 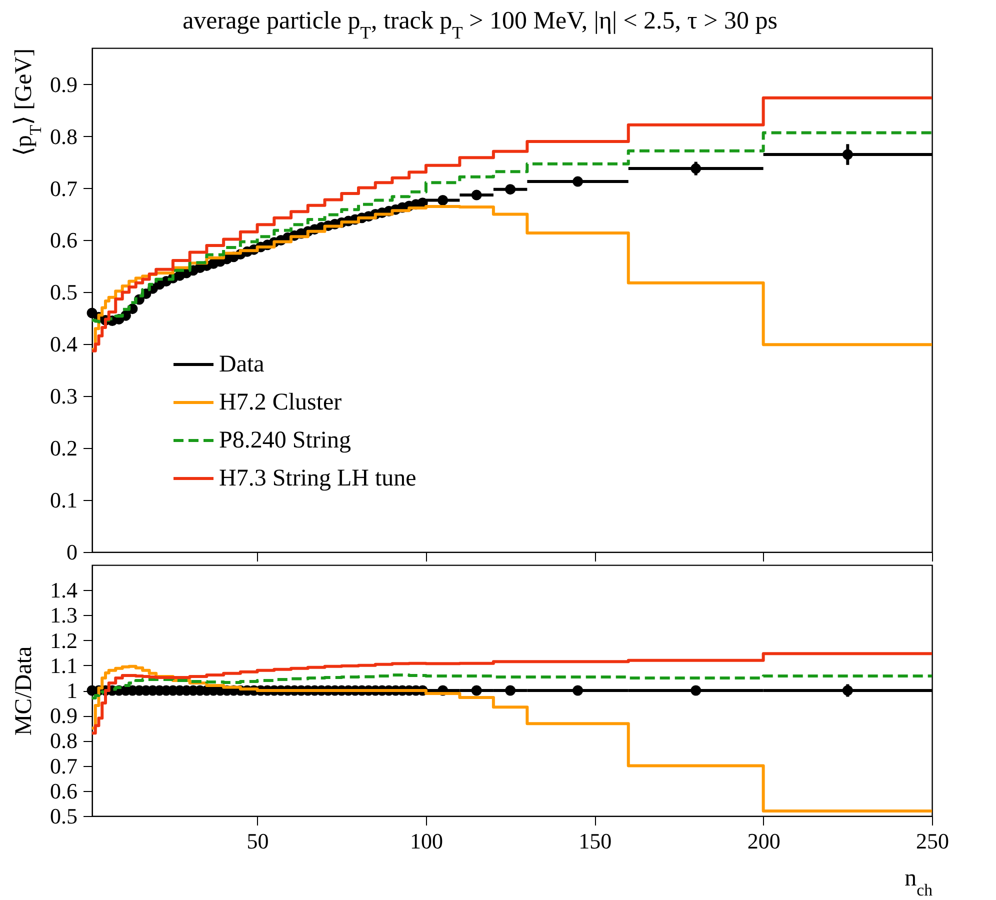 I want to click on y-tick-label: 1.4, so click(x=64, y=590).